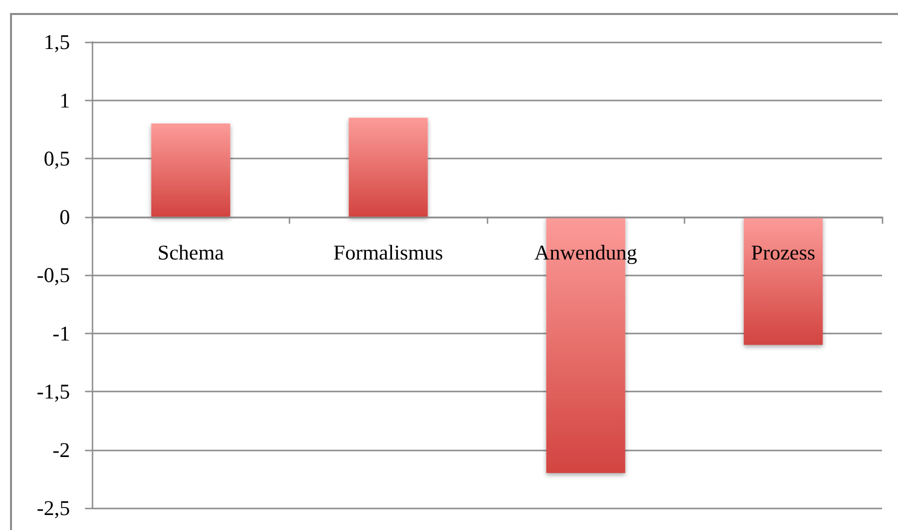 The height and width of the screenshot is (530, 898). I want to click on y-tick-label: 1,5, so click(57, 42).